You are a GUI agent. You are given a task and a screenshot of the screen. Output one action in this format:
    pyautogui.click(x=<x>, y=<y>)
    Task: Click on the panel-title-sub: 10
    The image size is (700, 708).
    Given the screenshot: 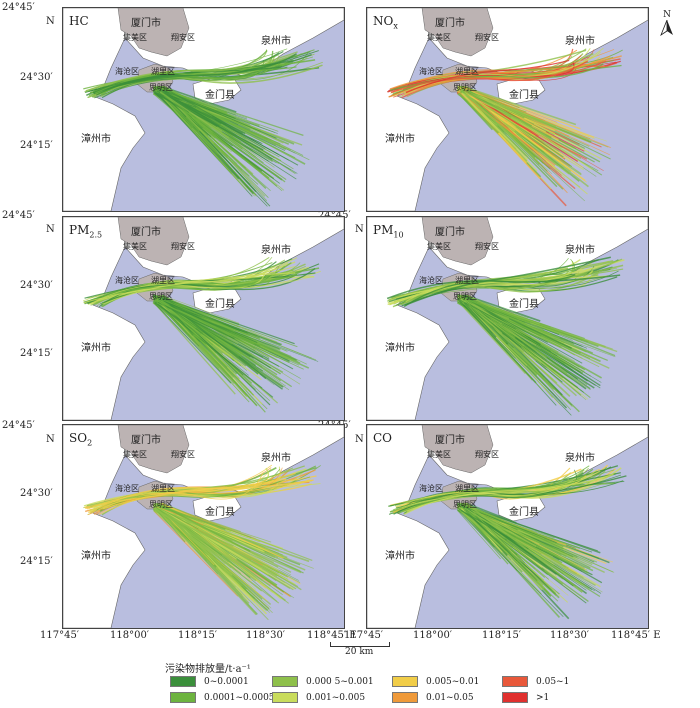 What is the action you would take?
    pyautogui.click(x=398, y=235)
    